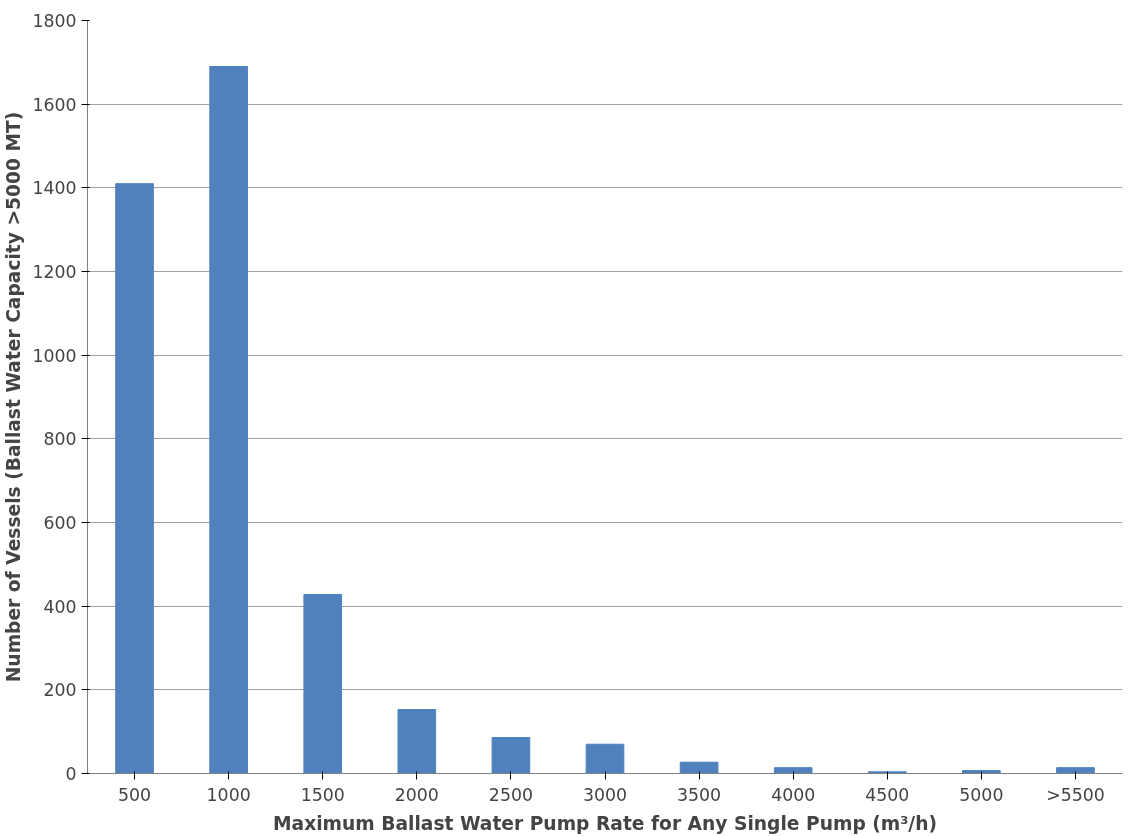  Describe the element at coordinates (416, 794) in the screenshot. I see `x-tick-label: 2000` at that location.